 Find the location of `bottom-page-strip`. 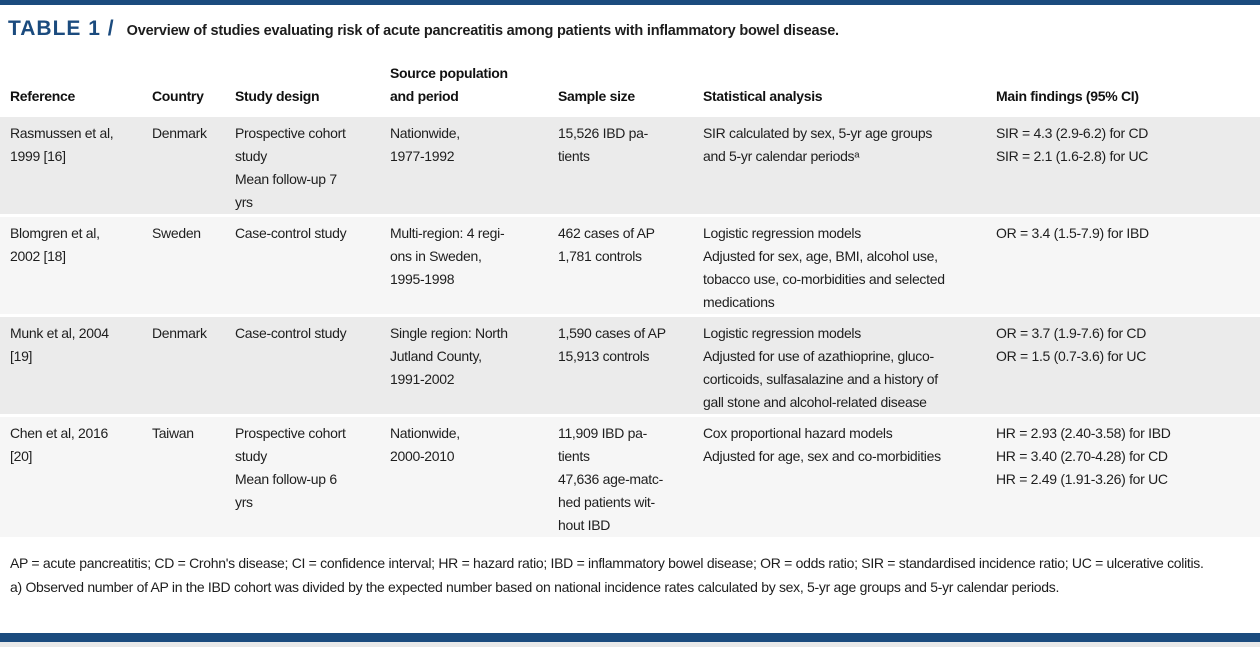

bottom-page-strip is located at coordinates (630, 644).